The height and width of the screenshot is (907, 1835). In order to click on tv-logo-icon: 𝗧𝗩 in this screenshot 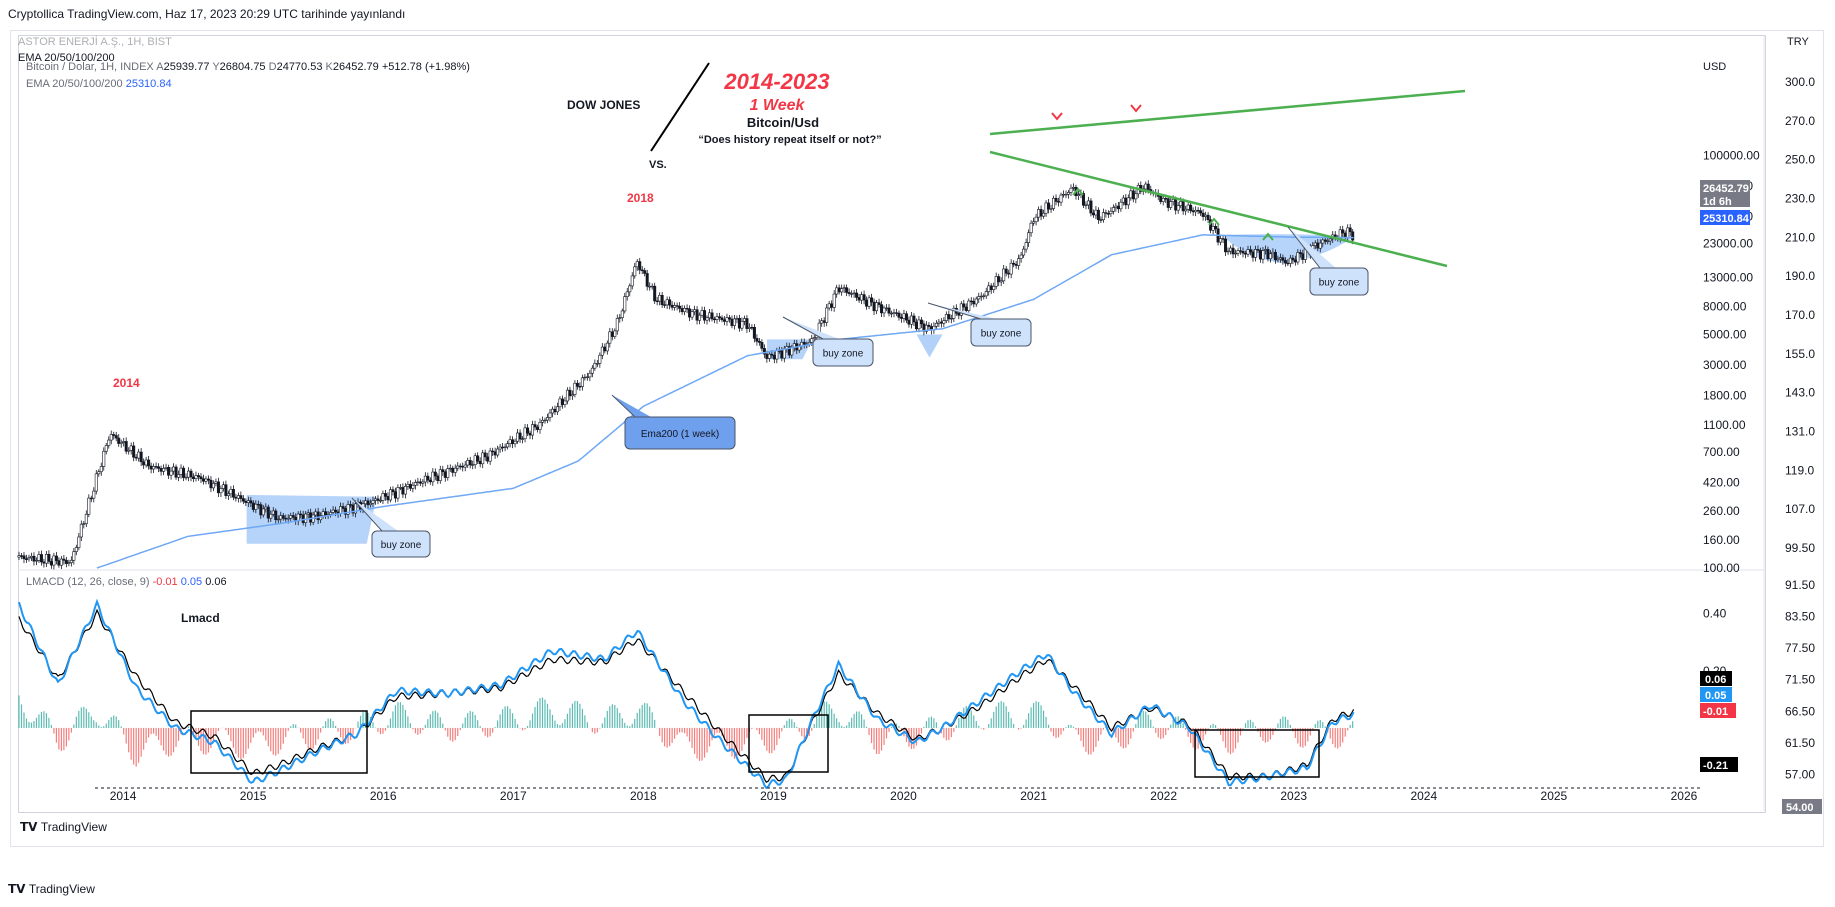, I will do `click(29, 827)`.